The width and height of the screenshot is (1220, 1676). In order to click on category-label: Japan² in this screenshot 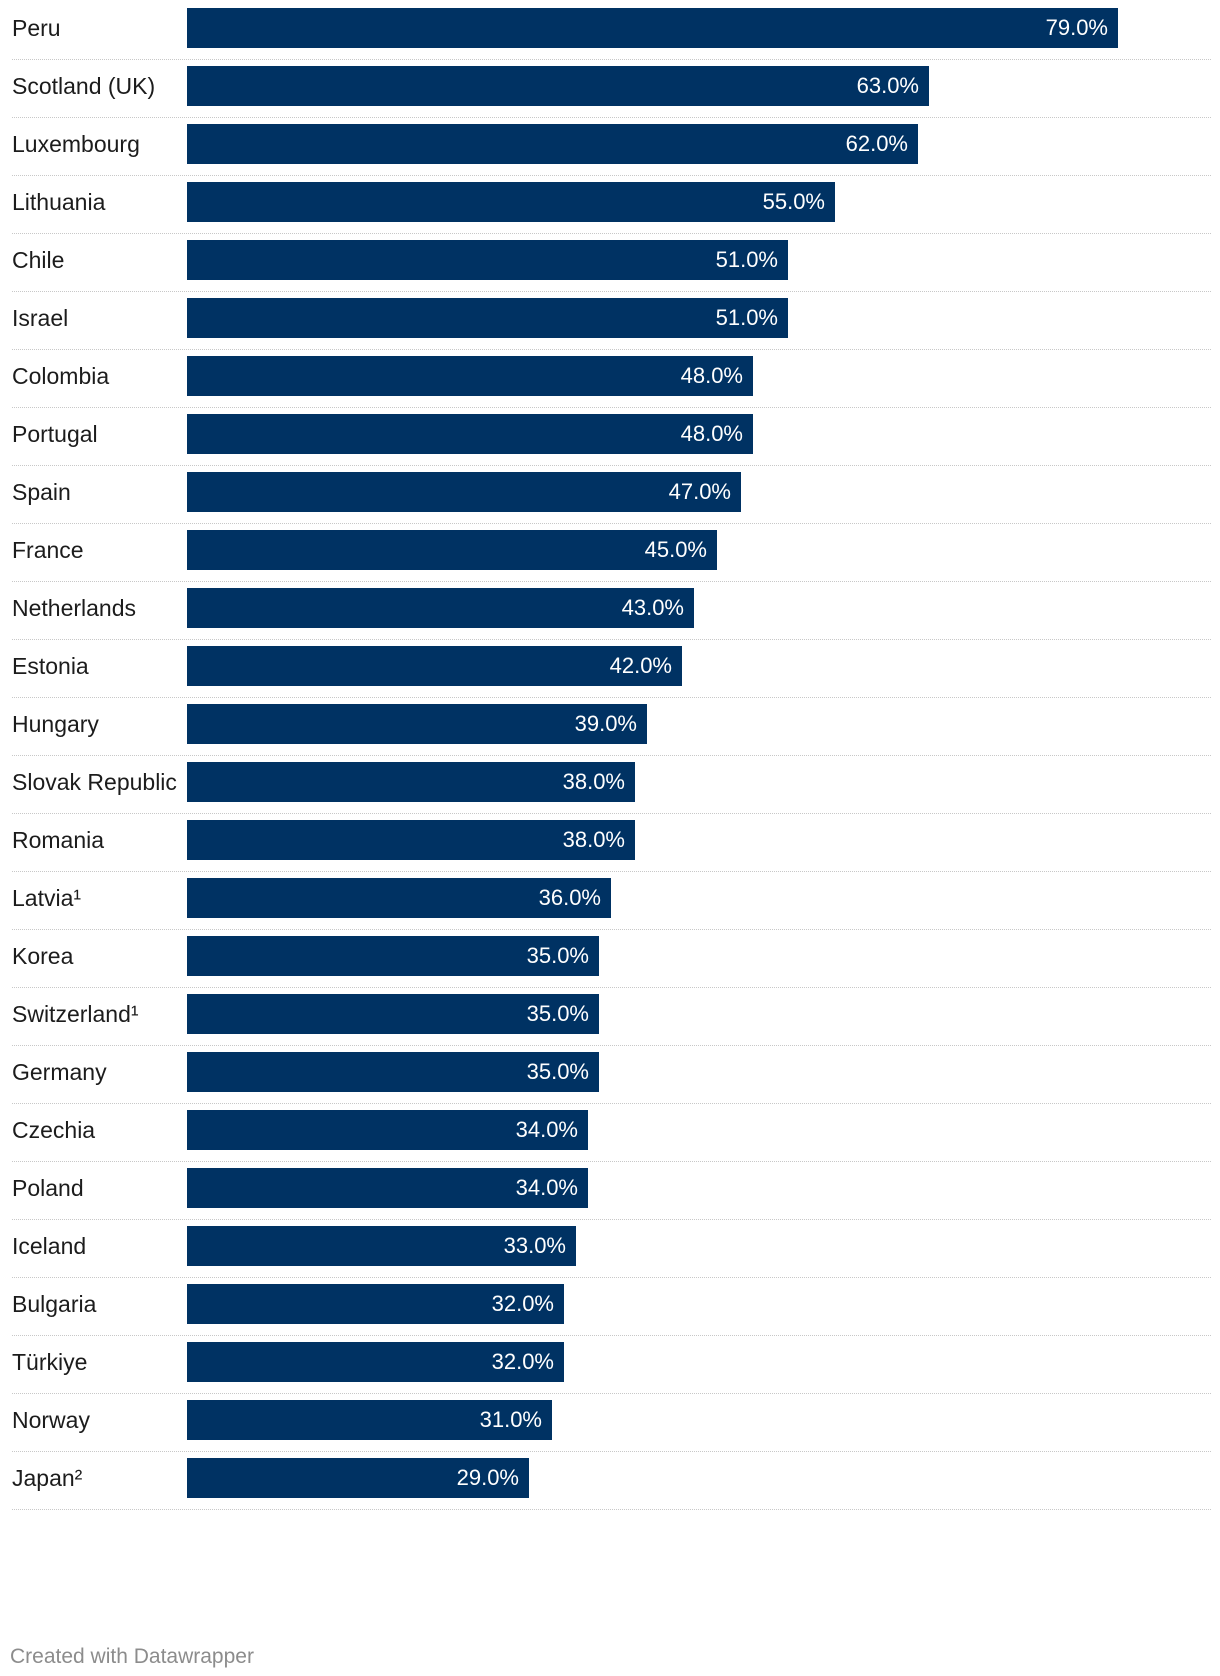, I will do `click(47, 1478)`.